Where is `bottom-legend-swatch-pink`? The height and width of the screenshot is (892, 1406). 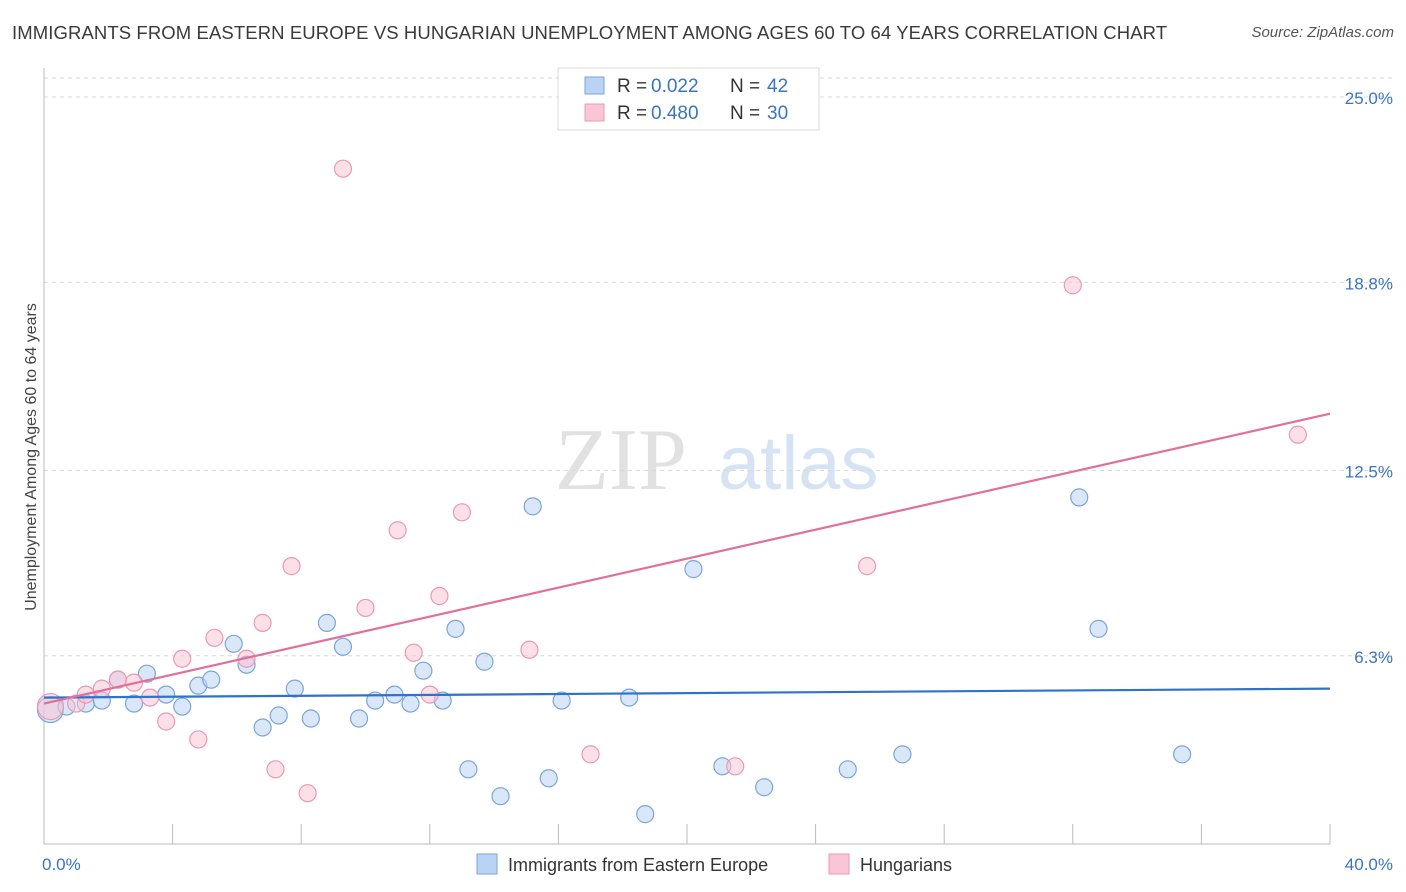
bottom-legend-swatch-pink is located at coordinates (839, 864).